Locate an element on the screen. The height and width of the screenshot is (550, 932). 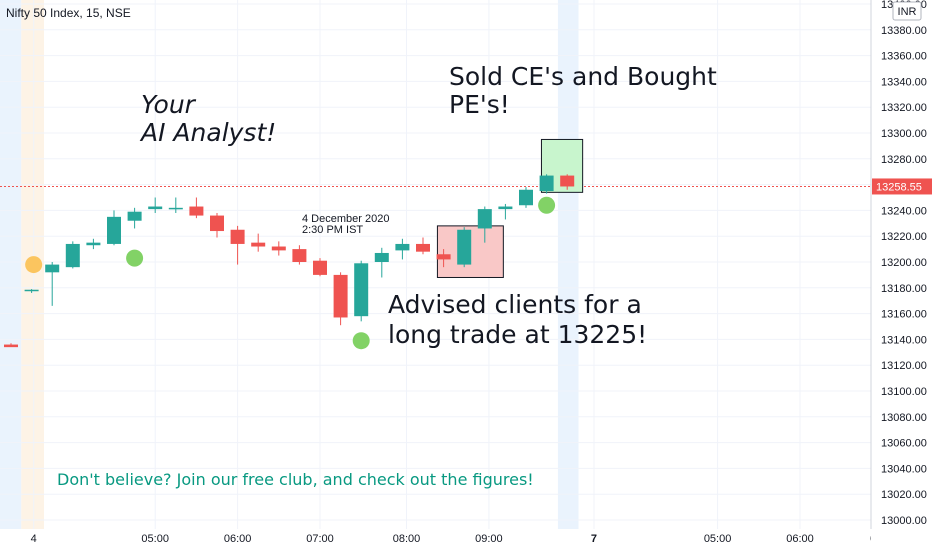
price-axis-tick-label: 13000.00 is located at coordinates (904, 521).